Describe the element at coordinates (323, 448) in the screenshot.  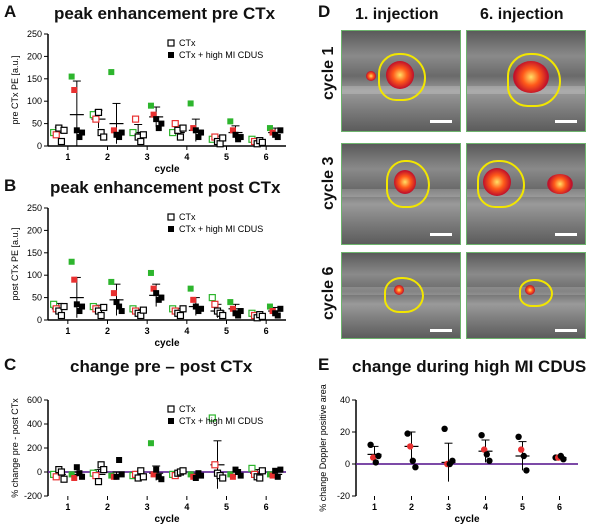
I see `y-axis-label: % change Doppler positive area` at that location.